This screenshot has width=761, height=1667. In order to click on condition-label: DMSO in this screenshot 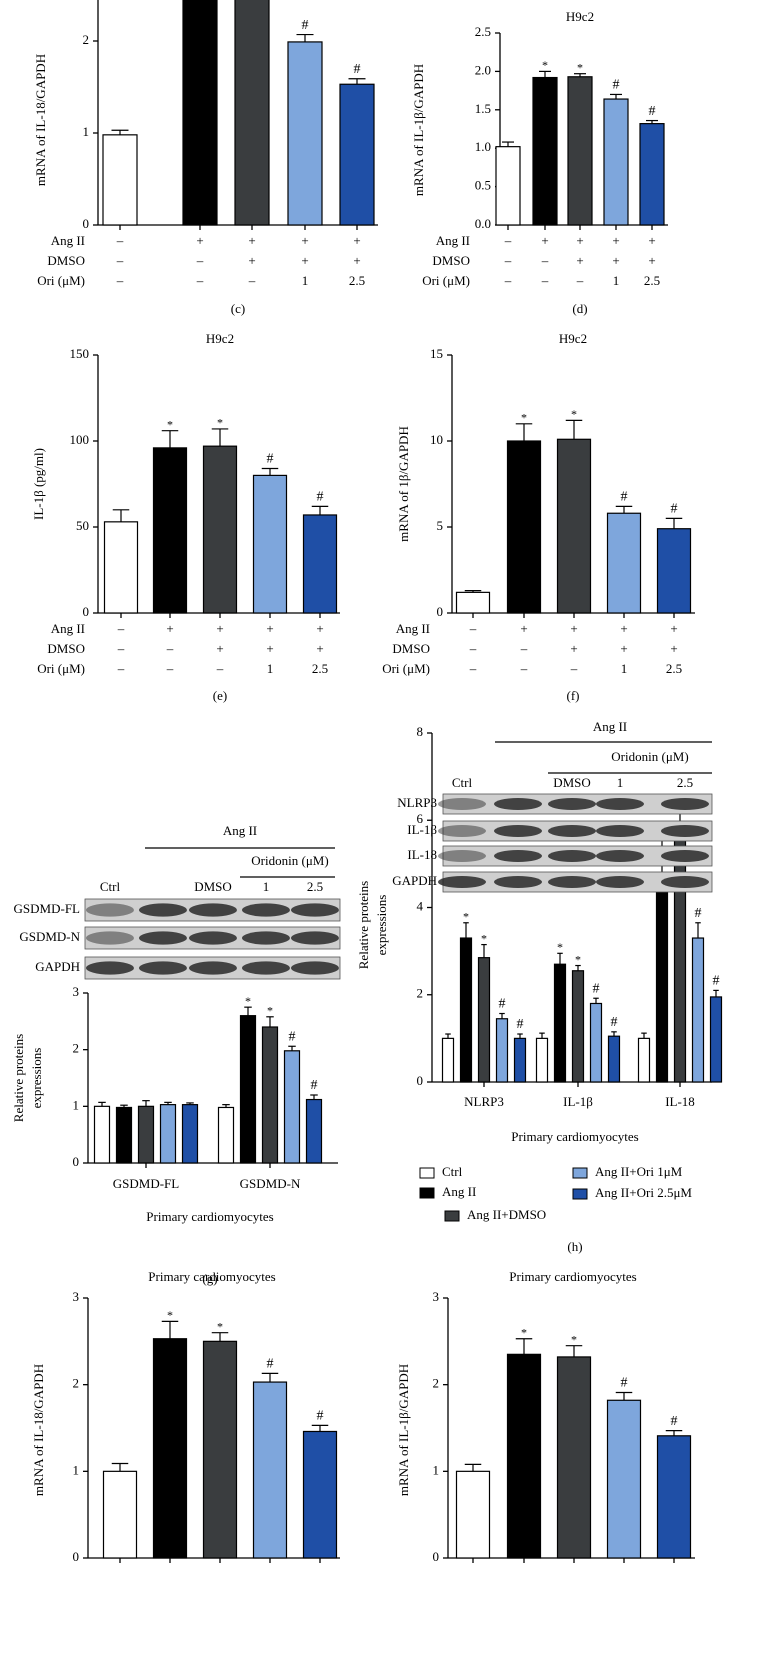, I will do `click(451, 260)`.